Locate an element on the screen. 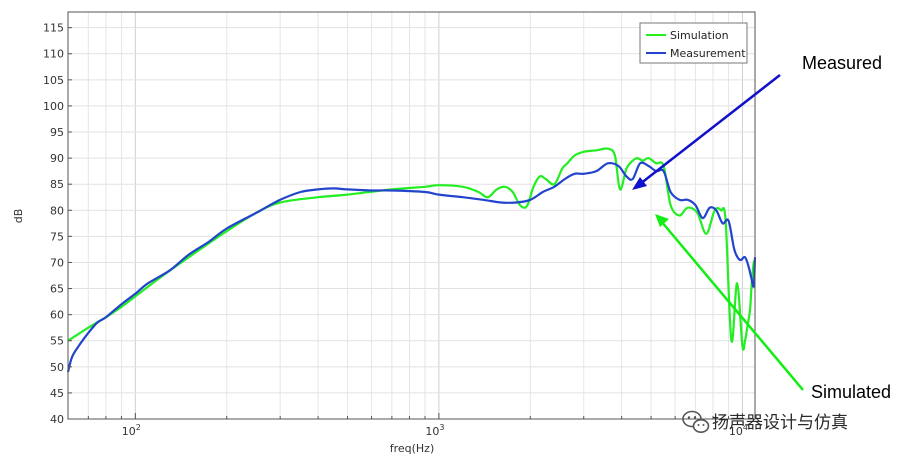 This screenshot has width=915, height=458. x-tick-label: 10⁴ is located at coordinates (738, 430).